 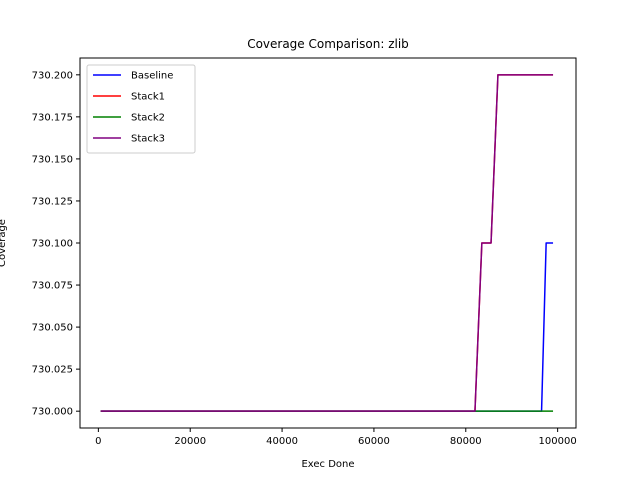 I want to click on x-tick-label: 80000, so click(x=466, y=441).